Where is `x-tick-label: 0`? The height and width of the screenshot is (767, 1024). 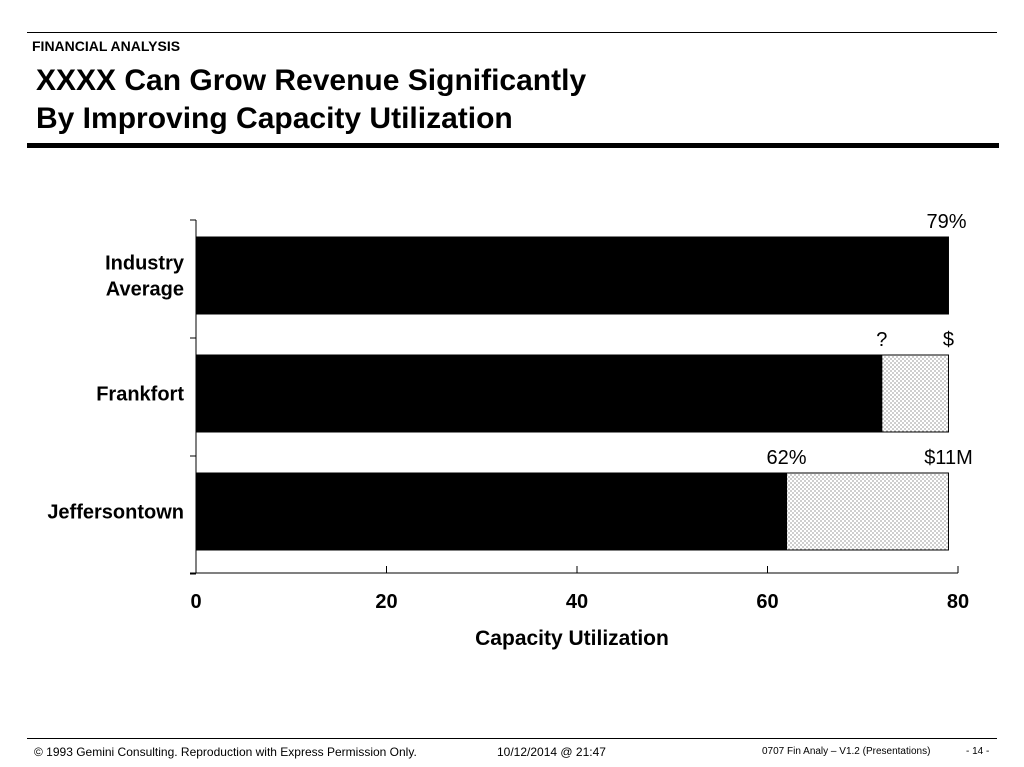 x-tick-label: 0 is located at coordinates (195, 602).